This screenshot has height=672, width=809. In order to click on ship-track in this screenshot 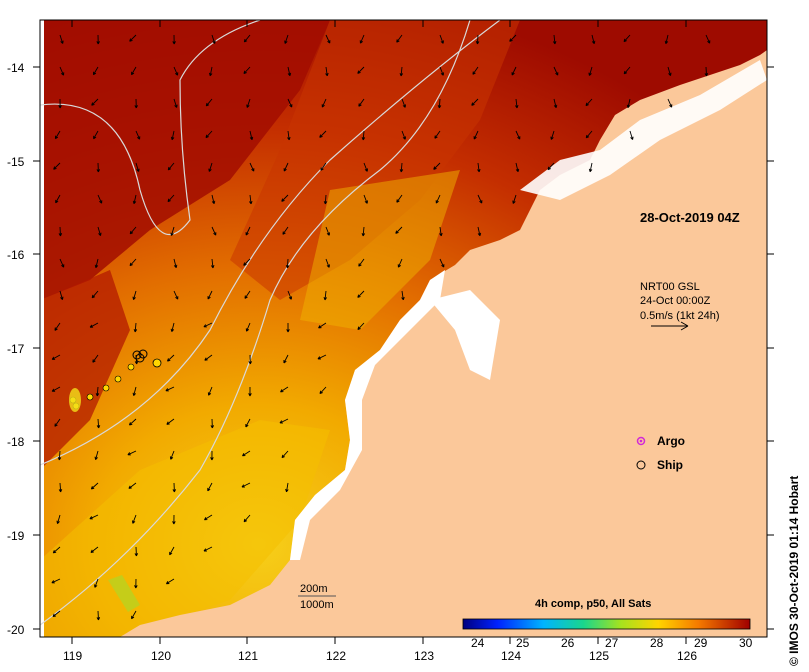, I will do `click(115, 380)`.